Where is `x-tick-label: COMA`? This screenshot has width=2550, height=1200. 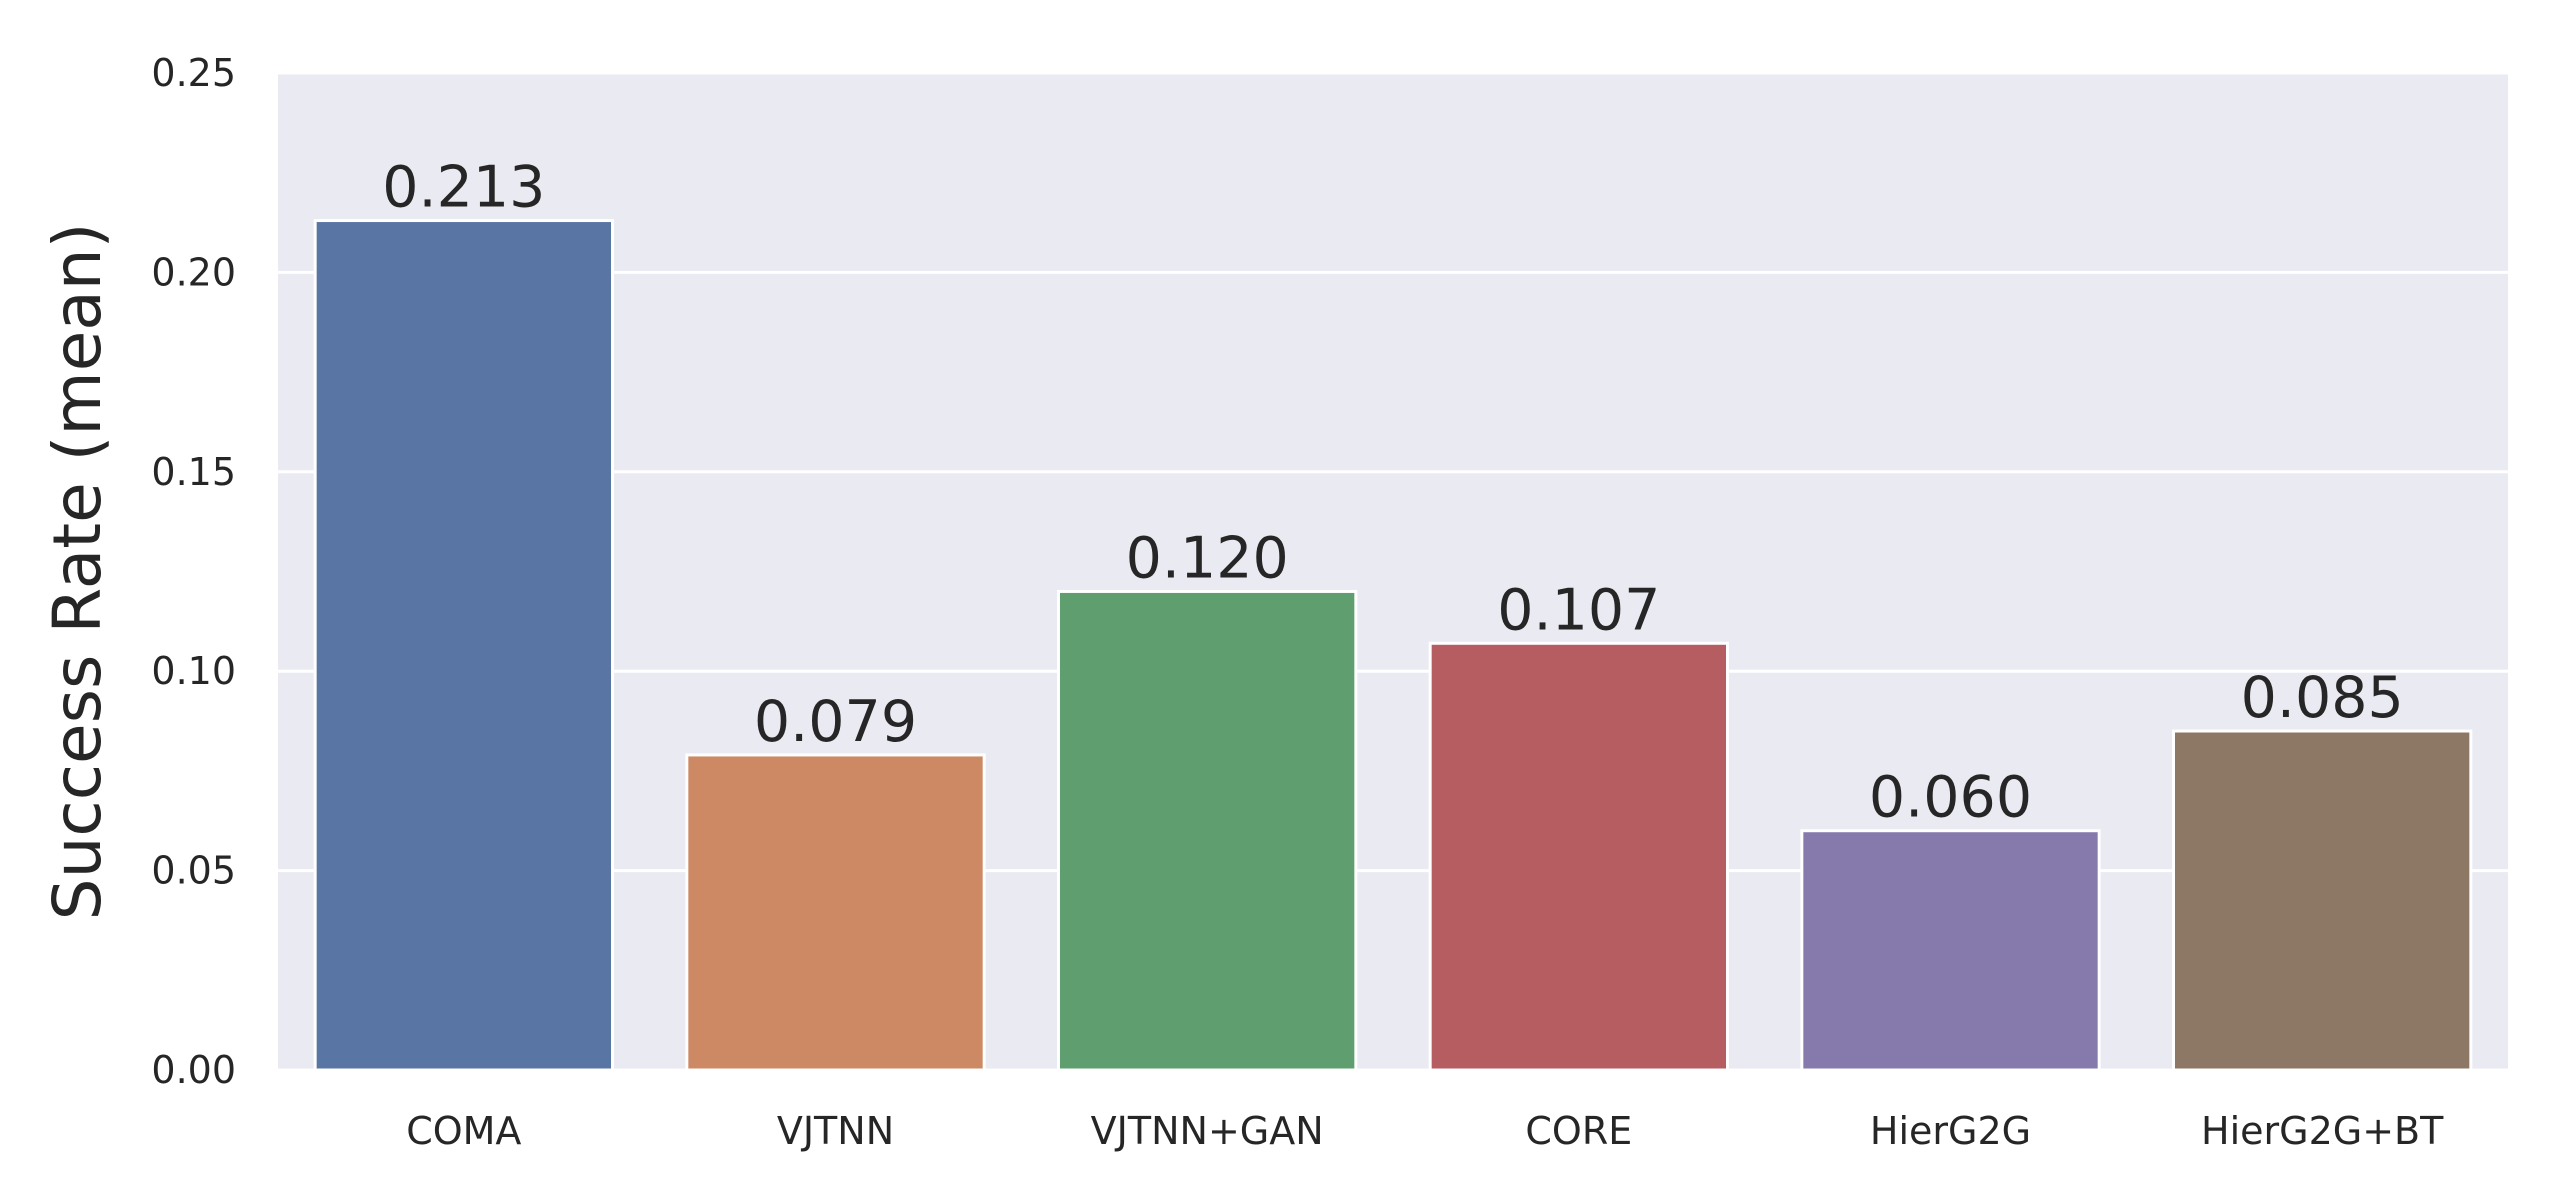
x-tick-label: COMA is located at coordinates (463, 1131).